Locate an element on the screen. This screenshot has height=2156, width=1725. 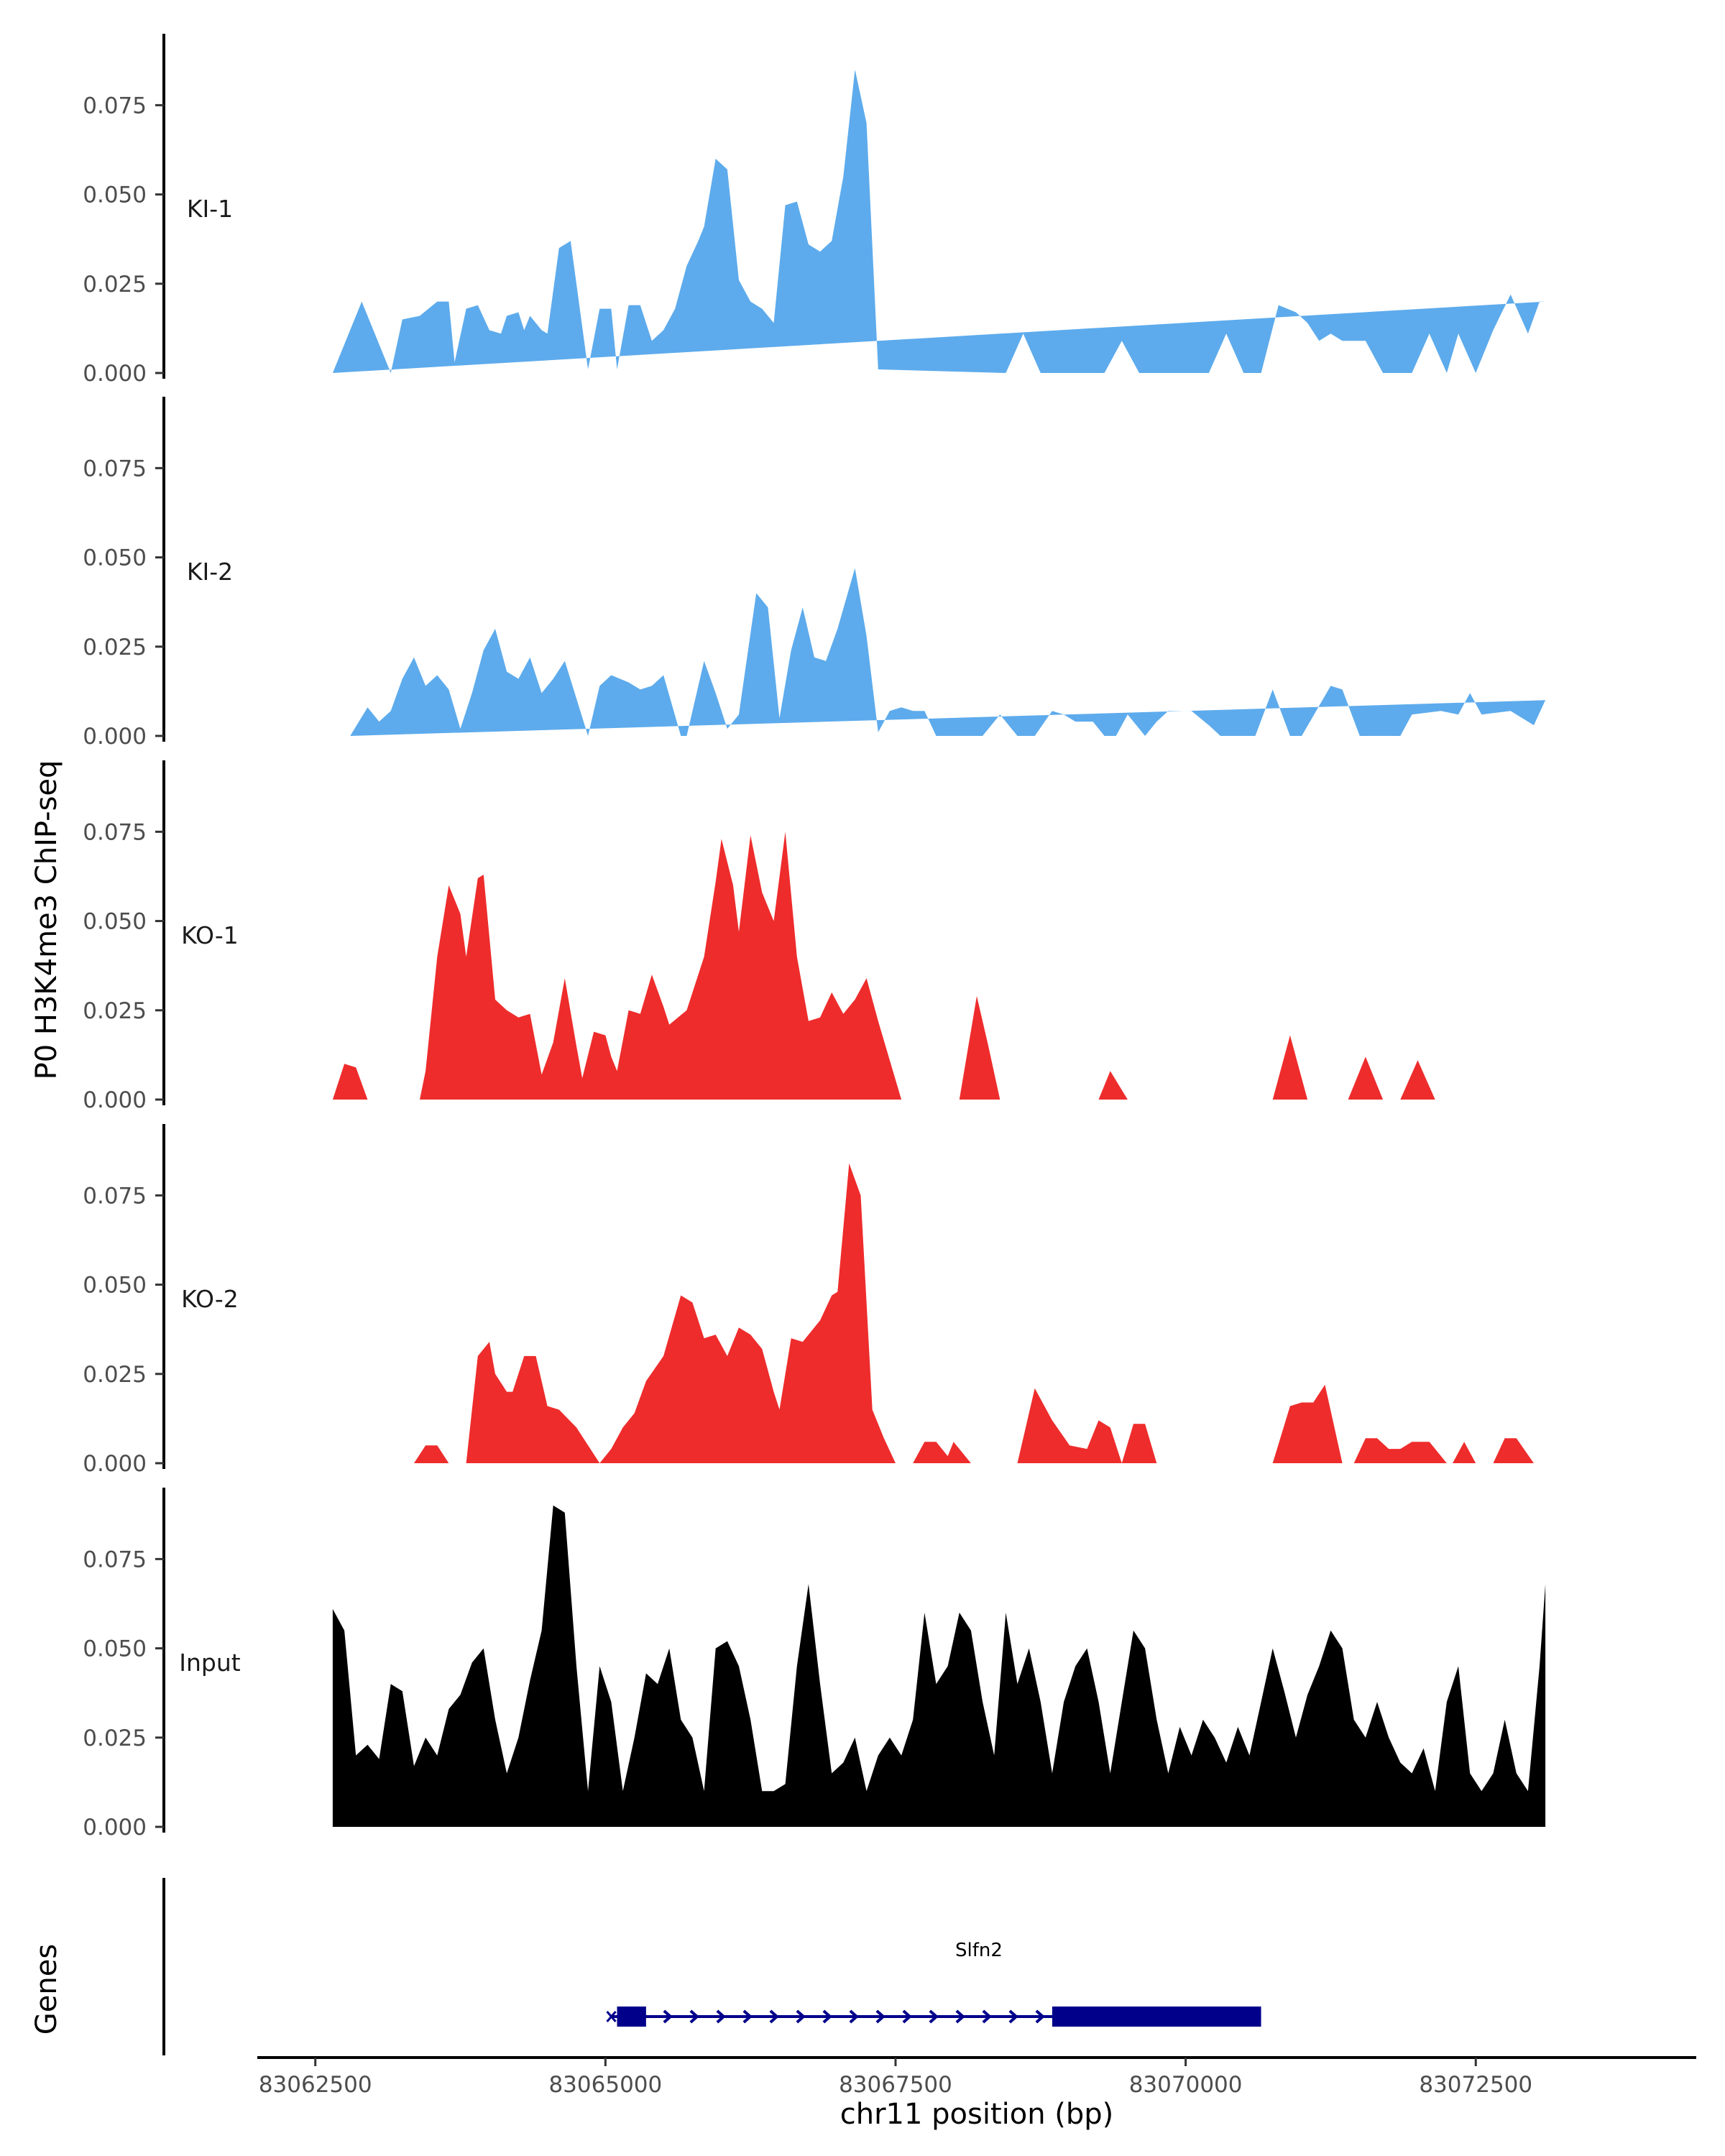
x-tick-label: 83072500 is located at coordinates (1475, 2085).